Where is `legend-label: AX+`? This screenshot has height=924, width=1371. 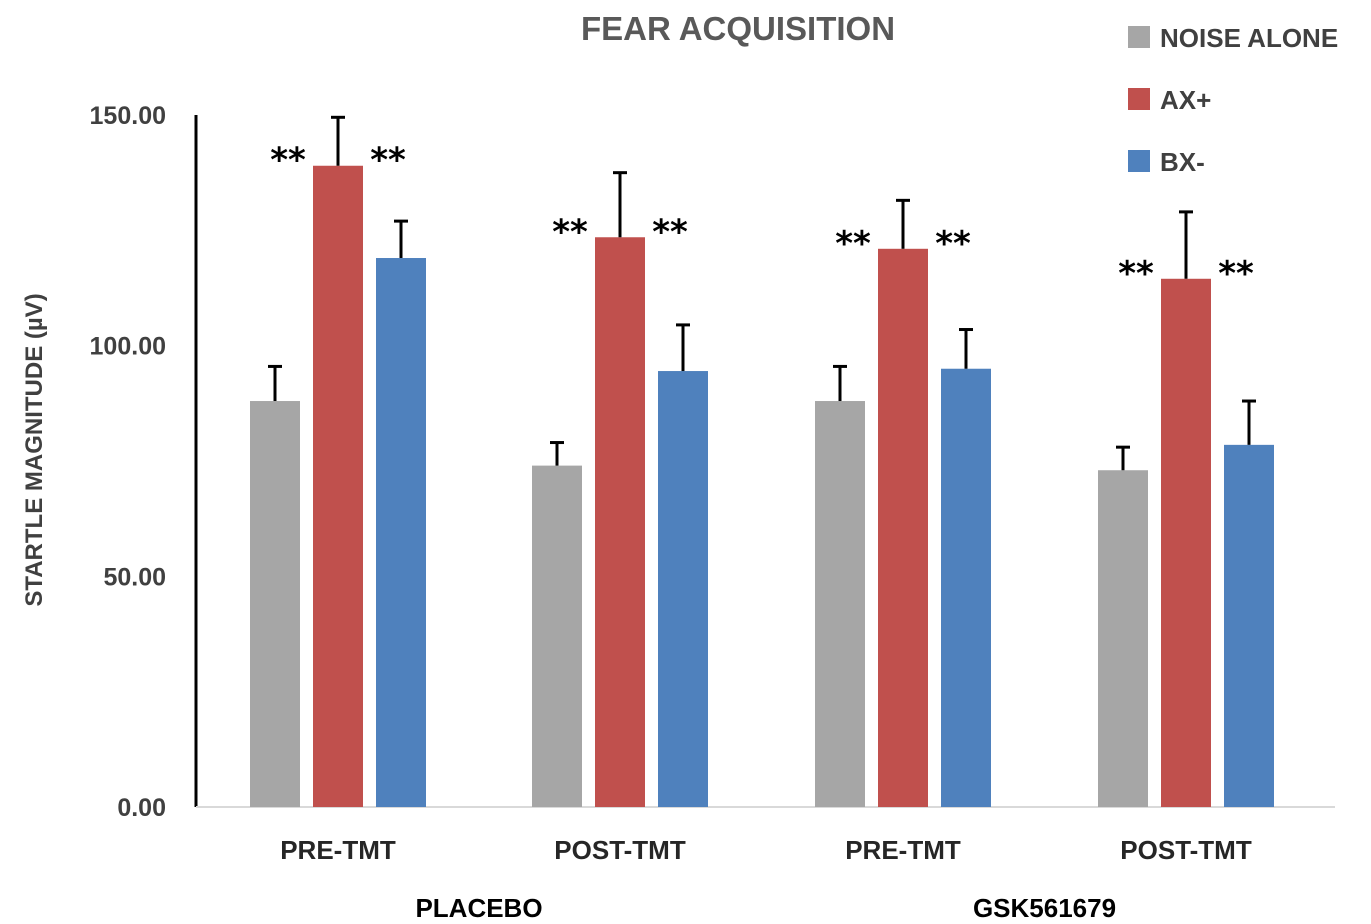 legend-label: AX+ is located at coordinates (1185, 100).